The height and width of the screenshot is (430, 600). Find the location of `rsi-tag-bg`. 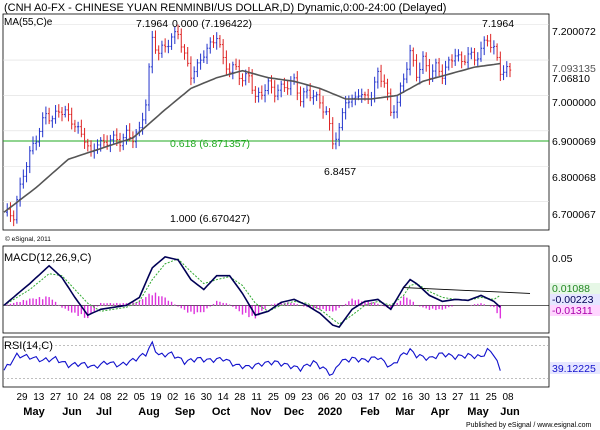

rsi-tag-bg is located at coordinates (575, 368).